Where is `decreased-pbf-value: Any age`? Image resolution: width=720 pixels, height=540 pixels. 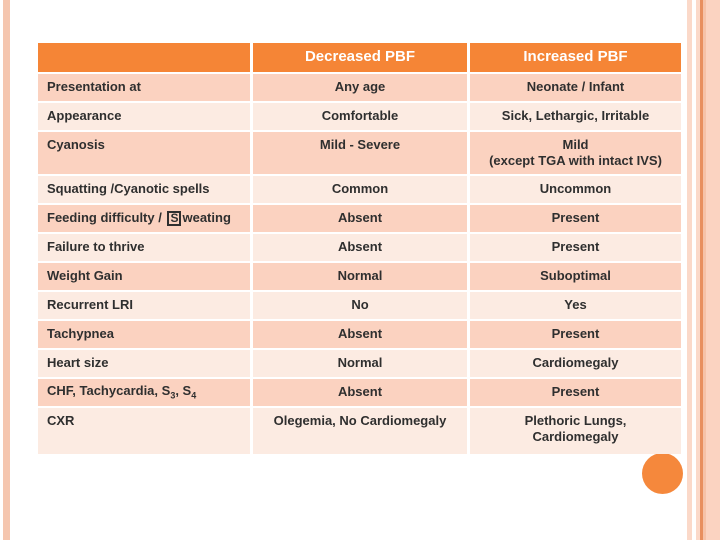 decreased-pbf-value: Any age is located at coordinates (360, 87).